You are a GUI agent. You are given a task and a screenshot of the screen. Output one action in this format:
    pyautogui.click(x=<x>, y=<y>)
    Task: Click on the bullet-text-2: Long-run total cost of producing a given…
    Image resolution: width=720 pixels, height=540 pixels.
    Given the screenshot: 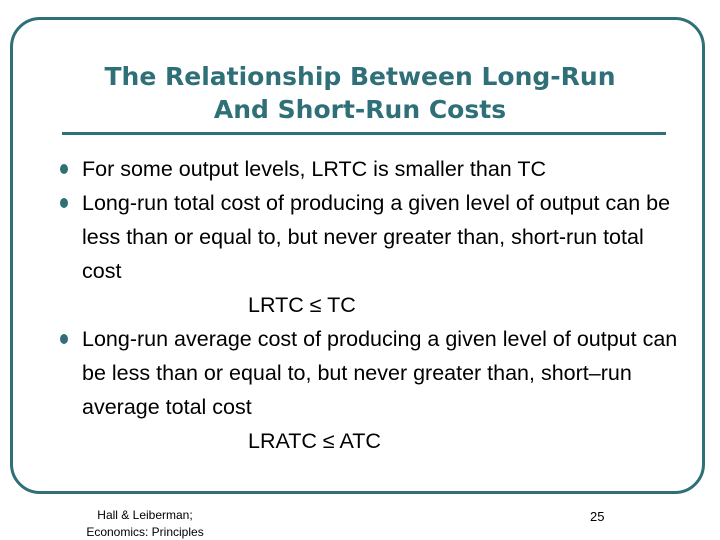 What is the action you would take?
    pyautogui.click(x=376, y=237)
    